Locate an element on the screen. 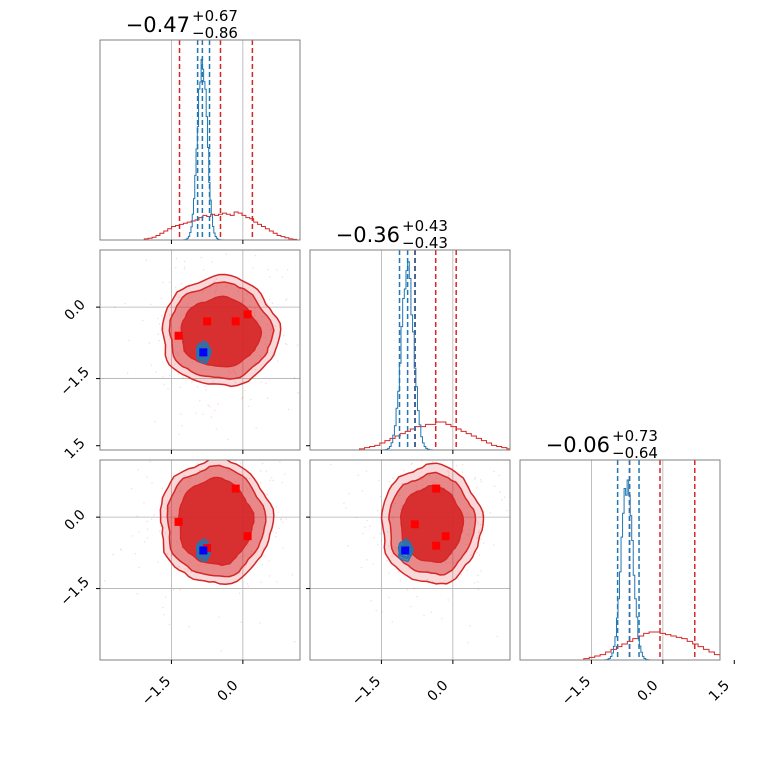  diag-frame is located at coordinates (200, 140).